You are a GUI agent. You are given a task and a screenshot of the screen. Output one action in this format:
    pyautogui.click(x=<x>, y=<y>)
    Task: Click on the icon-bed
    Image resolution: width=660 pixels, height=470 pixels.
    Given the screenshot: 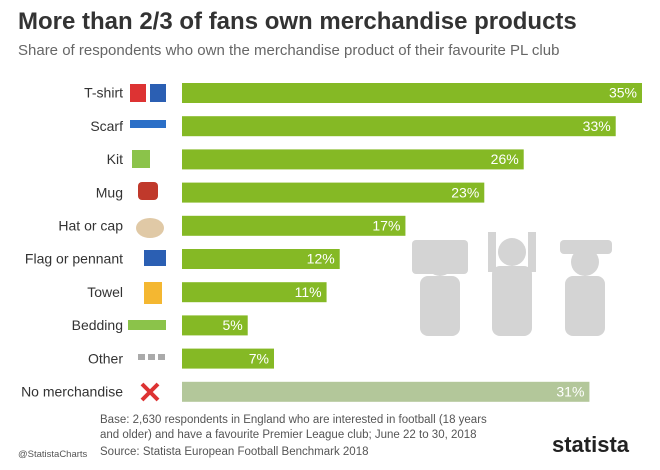 What is the action you would take?
    pyautogui.click(x=147, y=325)
    